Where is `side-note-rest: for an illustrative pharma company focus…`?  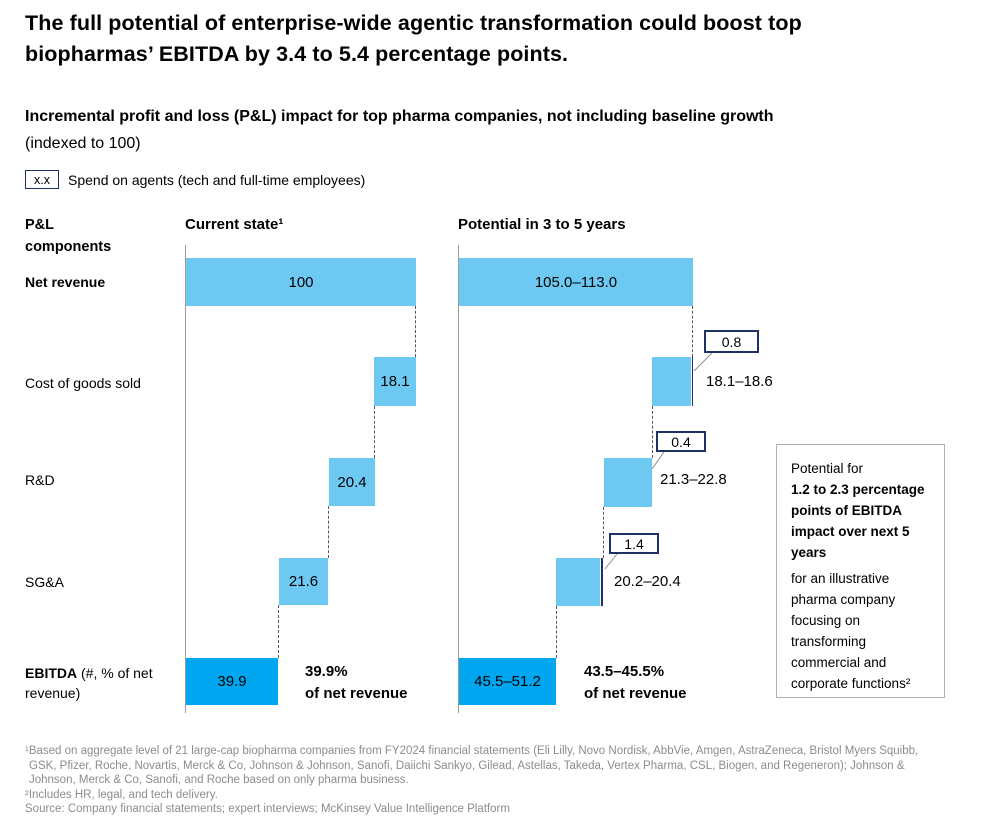 side-note-rest: for an illustrative pharma company focus… is located at coordinates (851, 631).